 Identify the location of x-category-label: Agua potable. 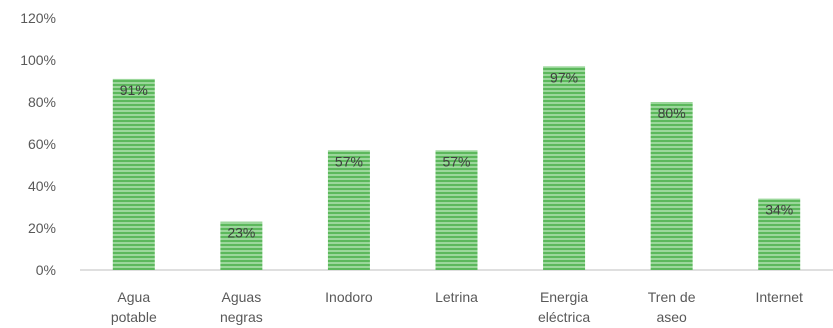
(134, 307).